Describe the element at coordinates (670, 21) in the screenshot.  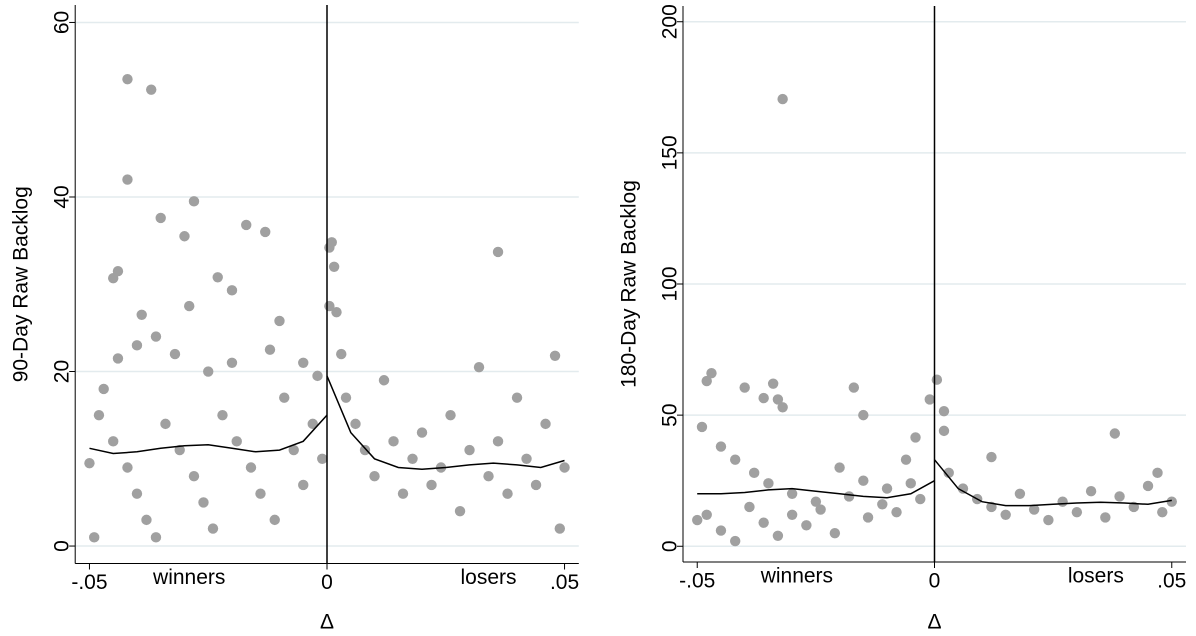
I see `y-tick-label: 200` at that location.